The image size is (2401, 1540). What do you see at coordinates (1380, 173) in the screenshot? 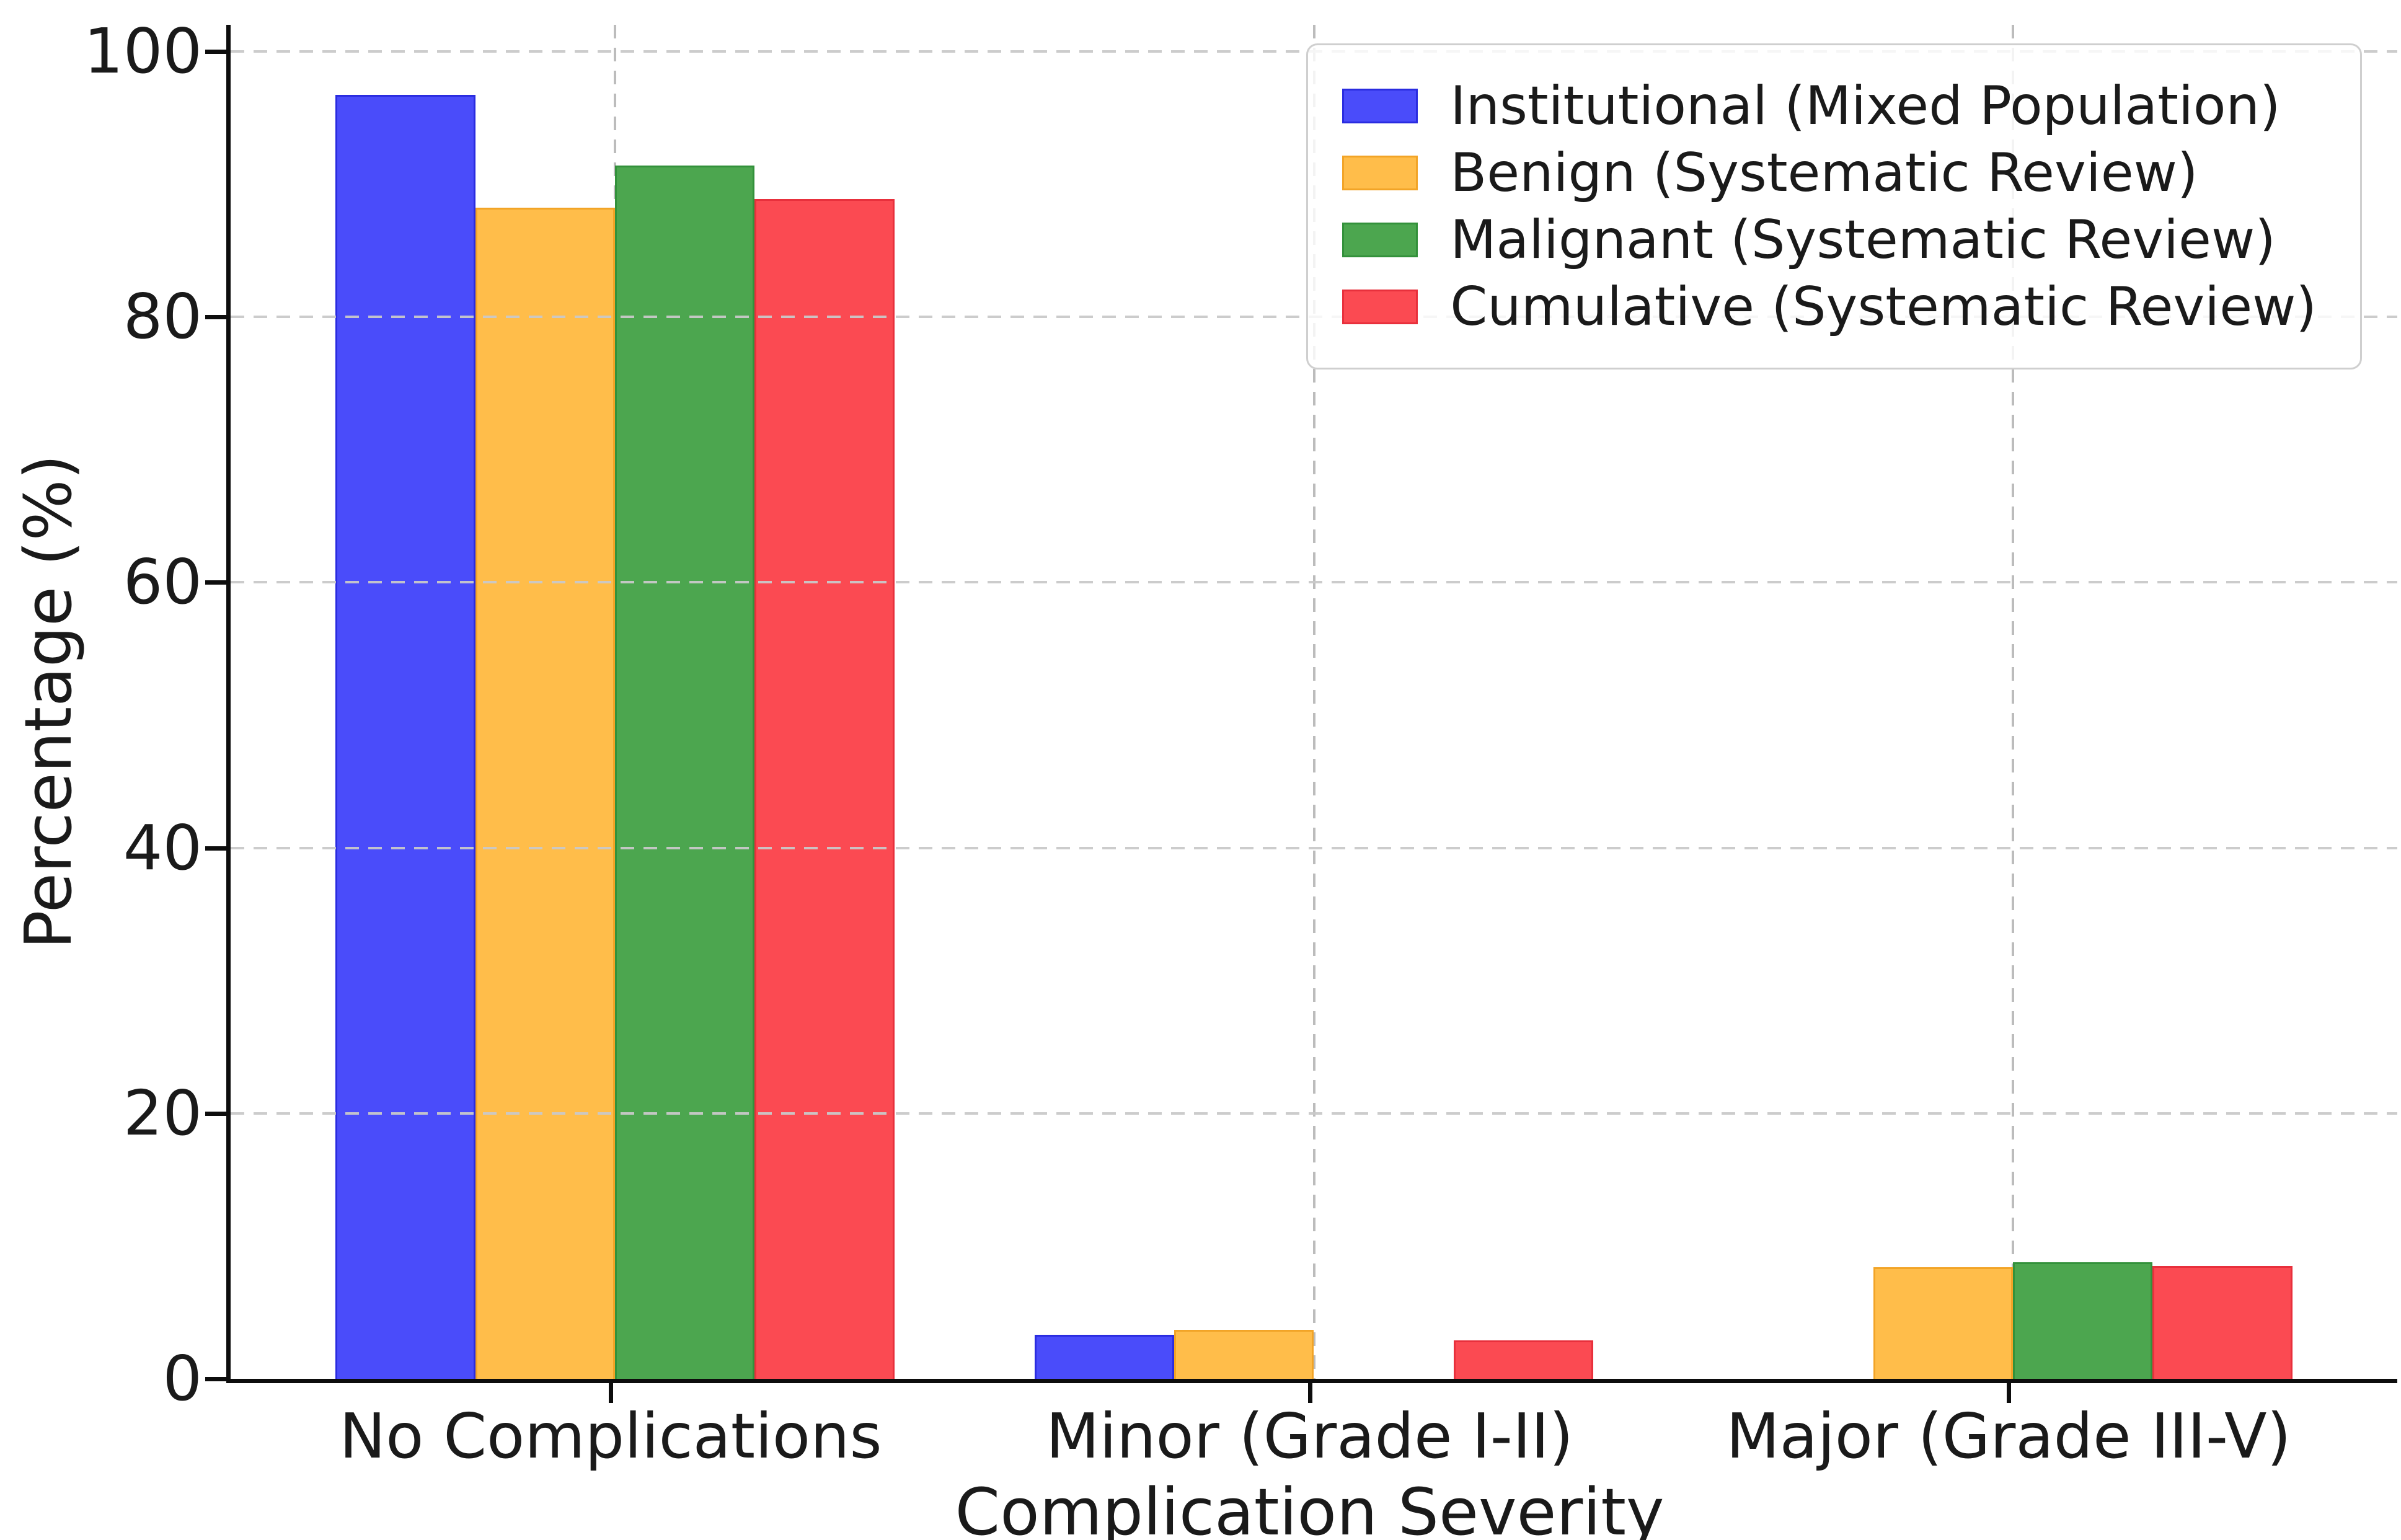
I see `legend-swatch-benign` at bounding box center [1380, 173].